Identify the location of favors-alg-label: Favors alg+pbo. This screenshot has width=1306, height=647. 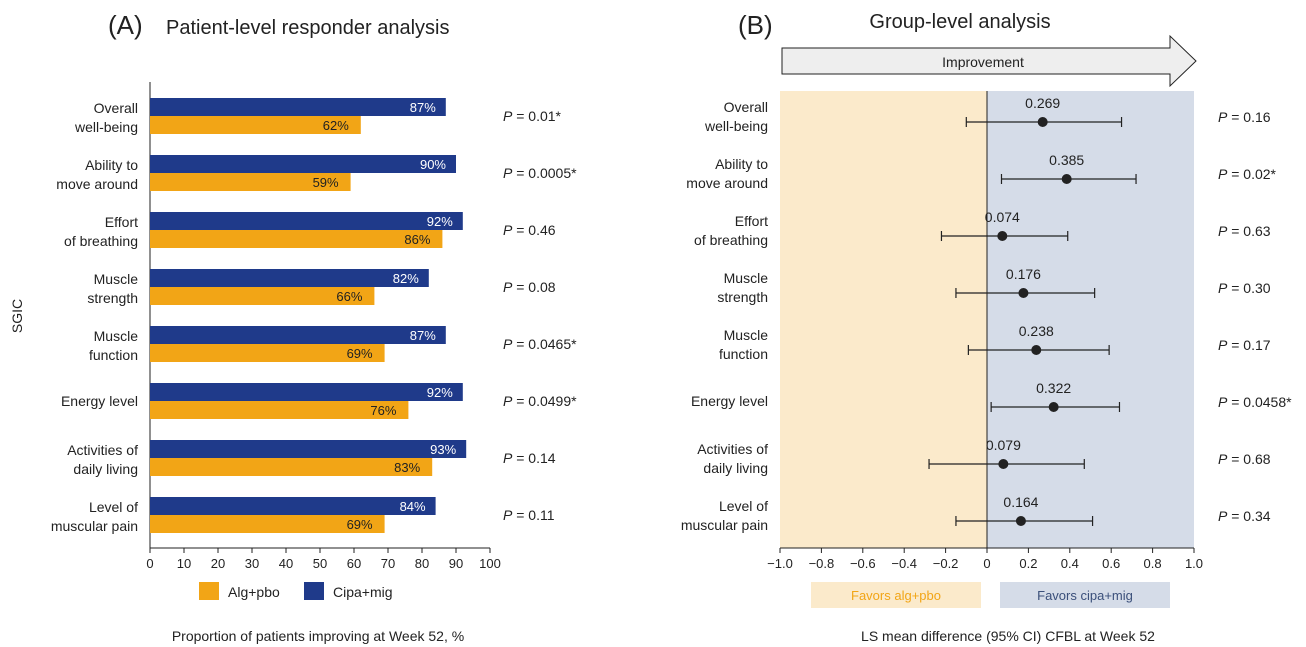
(896, 595).